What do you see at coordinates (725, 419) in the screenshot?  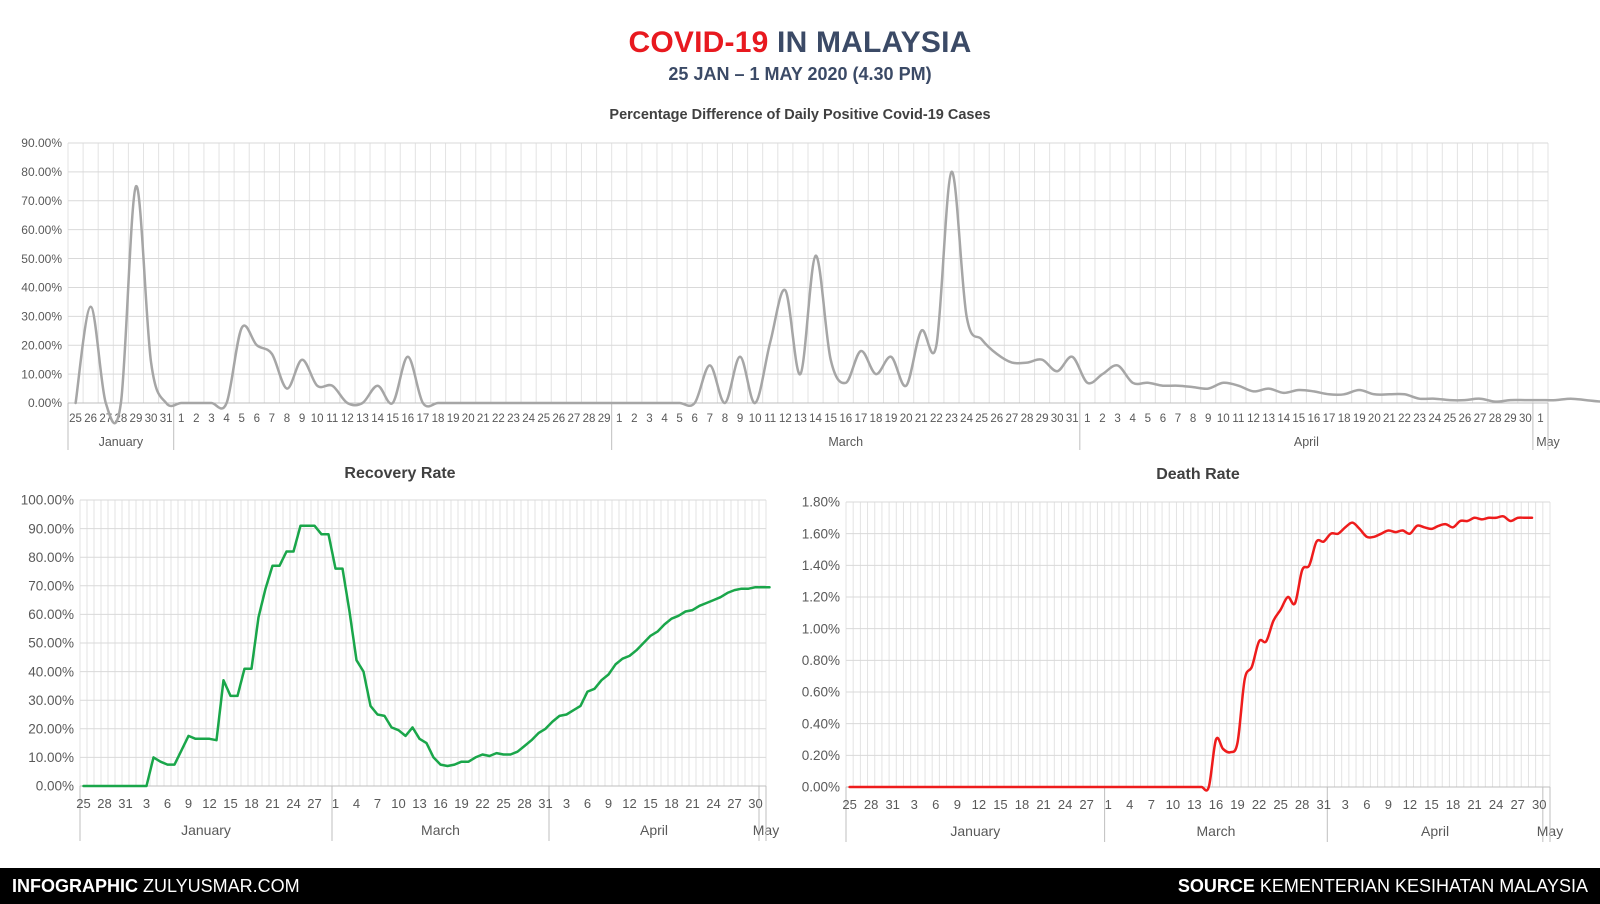 I see `x-tick-label: 8` at bounding box center [725, 419].